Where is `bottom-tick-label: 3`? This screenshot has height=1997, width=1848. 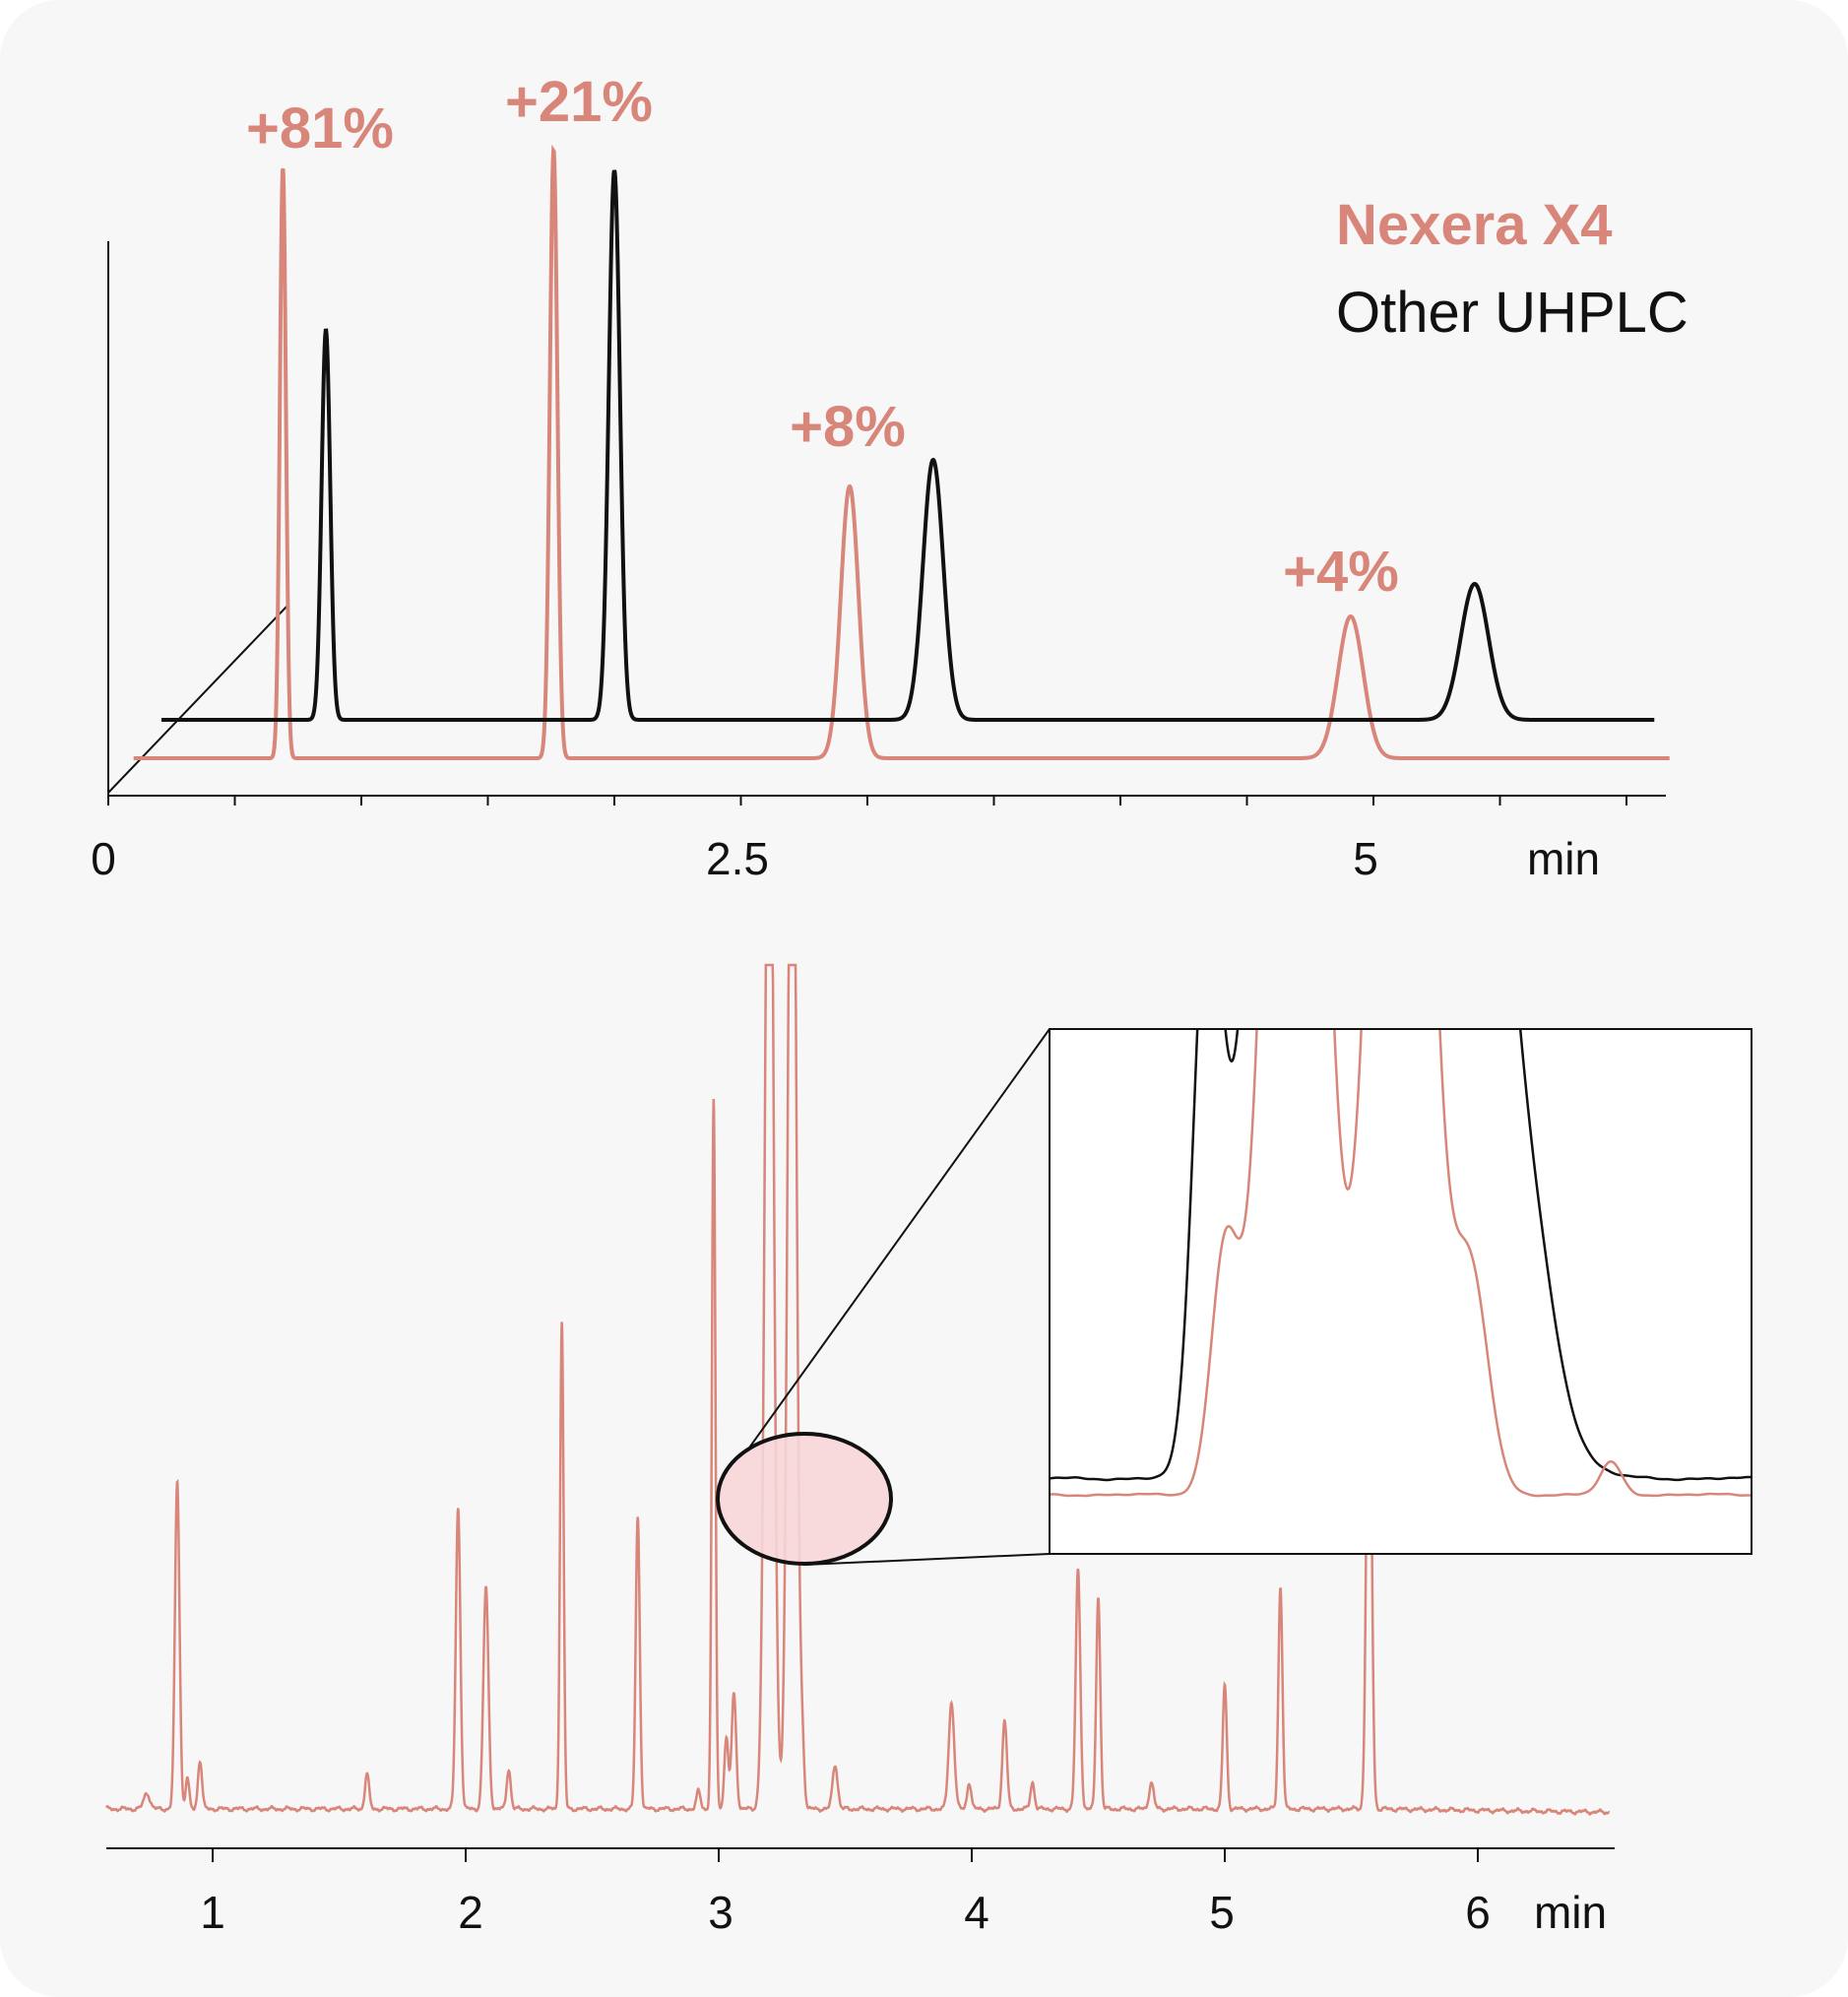
bottom-tick-label: 3 is located at coordinates (721, 1913).